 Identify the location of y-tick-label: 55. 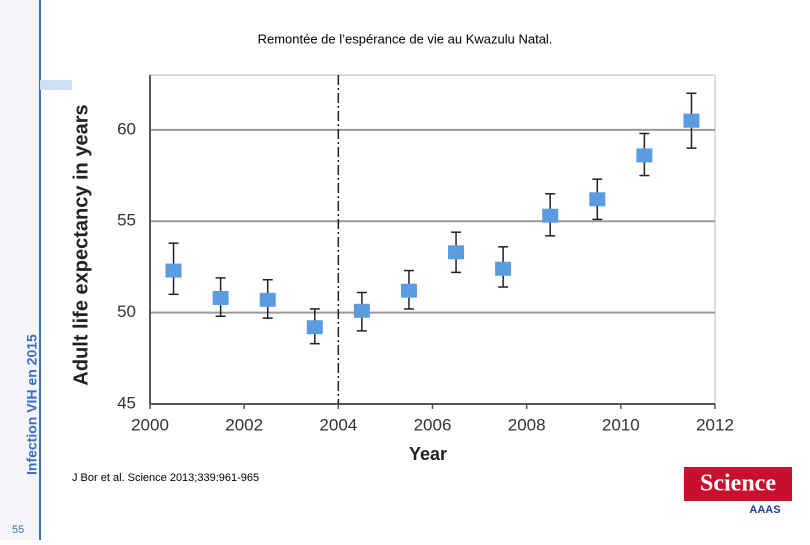
(126, 220).